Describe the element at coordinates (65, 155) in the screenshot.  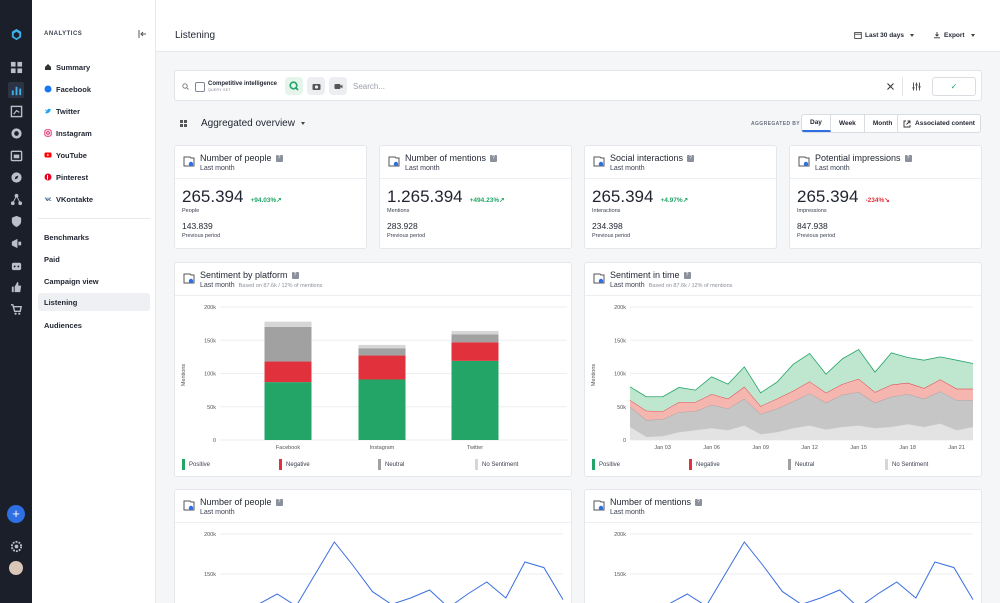
I see `sidebar-item-youtube: YouTube` at that location.